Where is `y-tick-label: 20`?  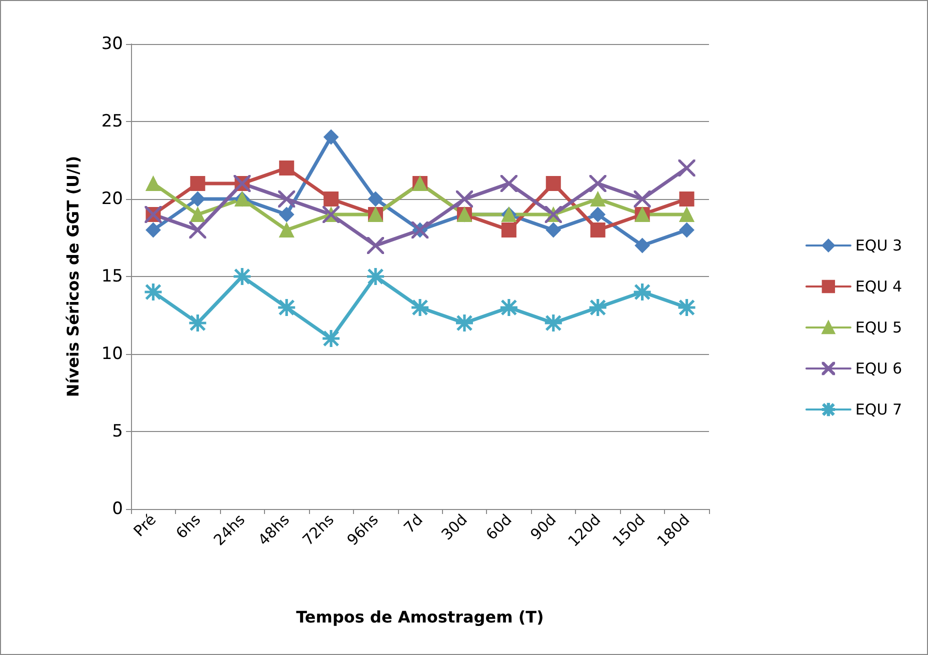 y-tick-label: 20 is located at coordinates (112, 199).